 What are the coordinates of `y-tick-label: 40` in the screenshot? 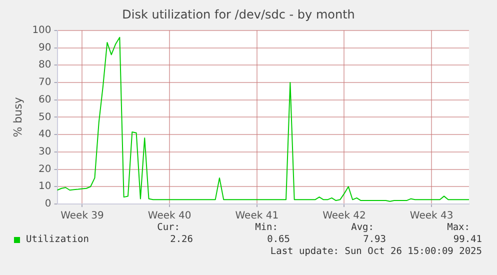 It's located at (45, 134).